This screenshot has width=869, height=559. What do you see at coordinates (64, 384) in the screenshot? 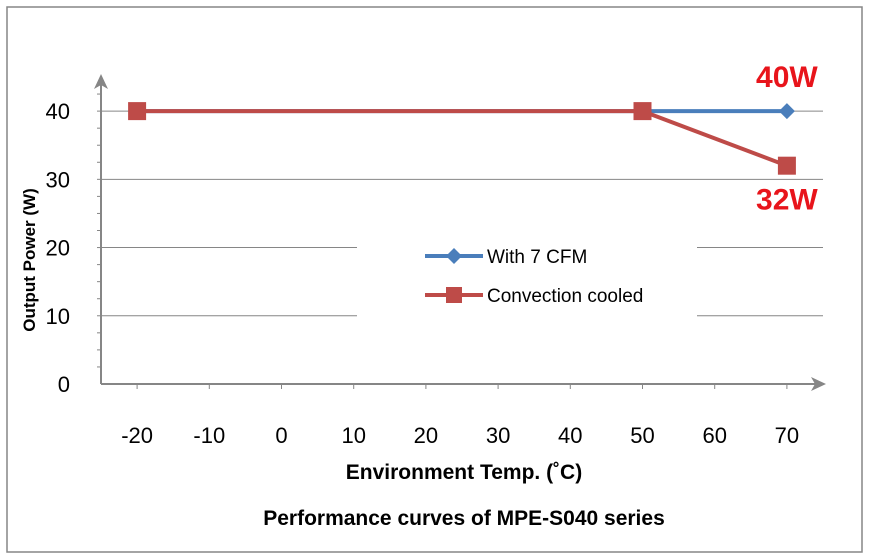
I see `y-tick-label-0: 0` at bounding box center [64, 384].